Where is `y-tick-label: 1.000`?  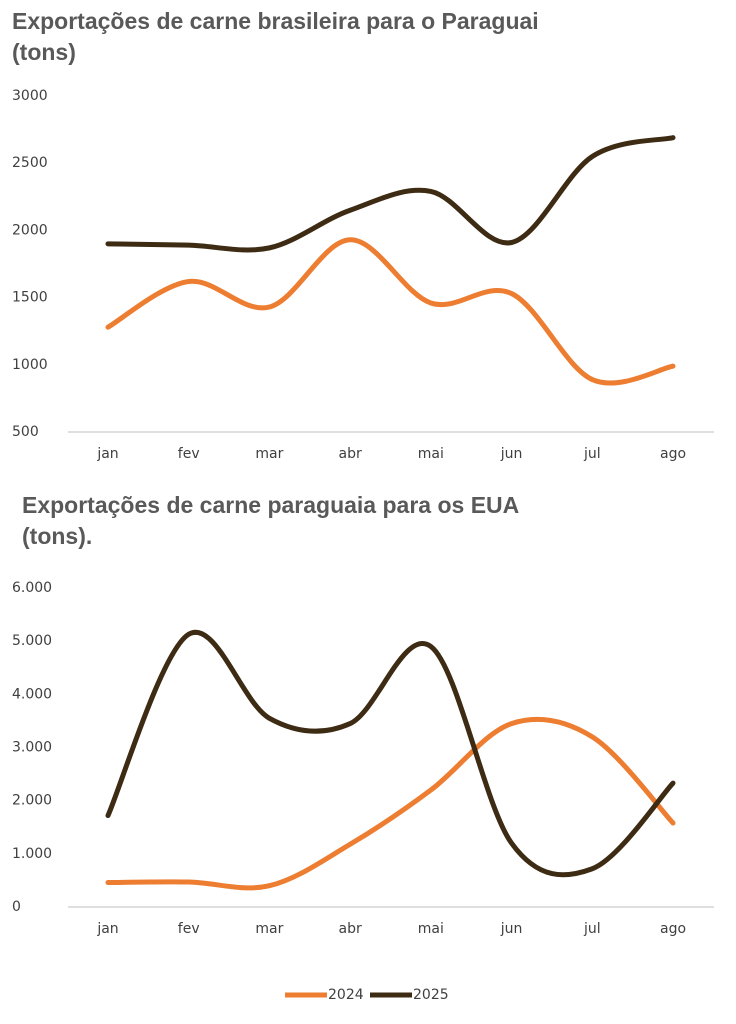 y-tick-label: 1.000 is located at coordinates (32, 854).